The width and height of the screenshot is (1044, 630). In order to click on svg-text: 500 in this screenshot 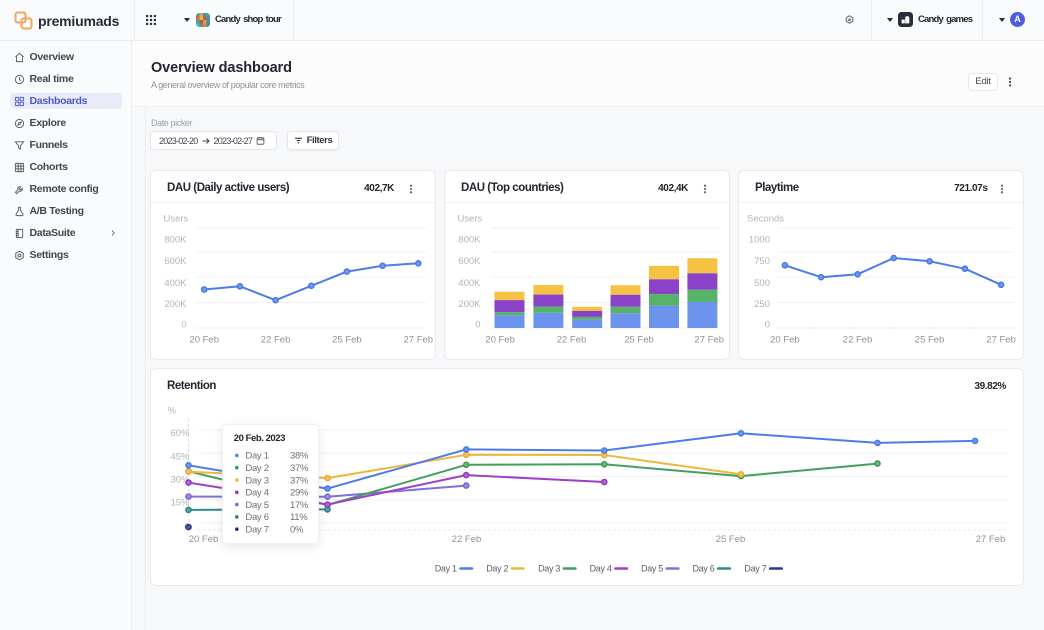, I will do `click(762, 283)`.